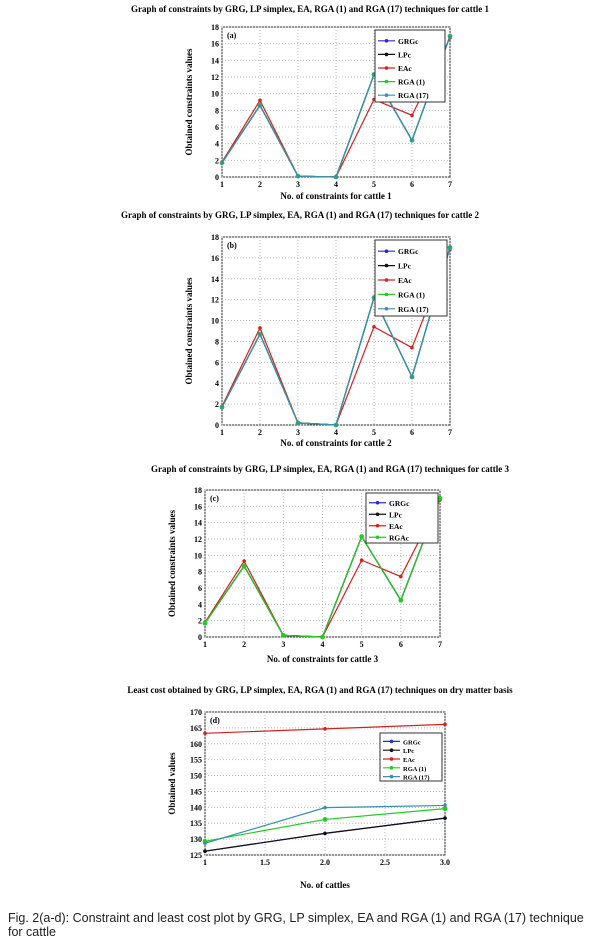 This screenshot has width=600, height=939. I want to click on y-tick-label: 14, so click(215, 60).